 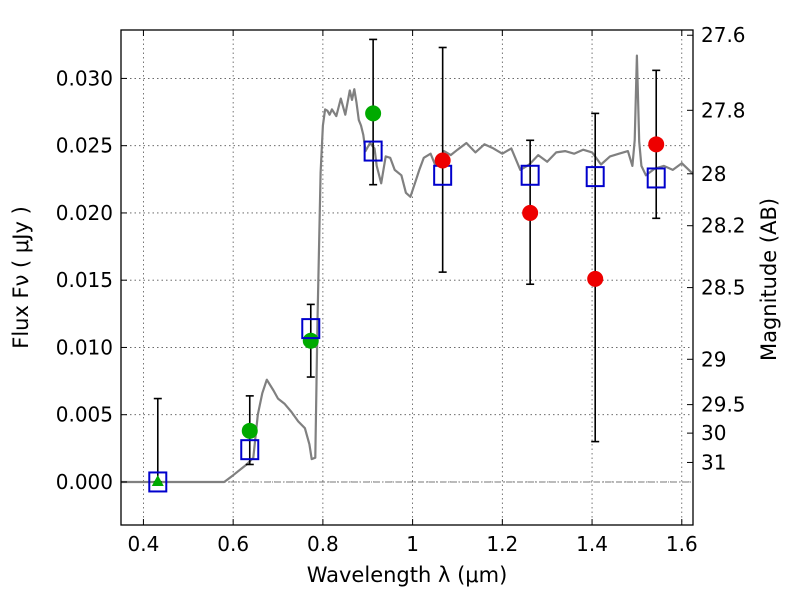 I want to click on y2-tick-label: 29, so click(x=713, y=359).